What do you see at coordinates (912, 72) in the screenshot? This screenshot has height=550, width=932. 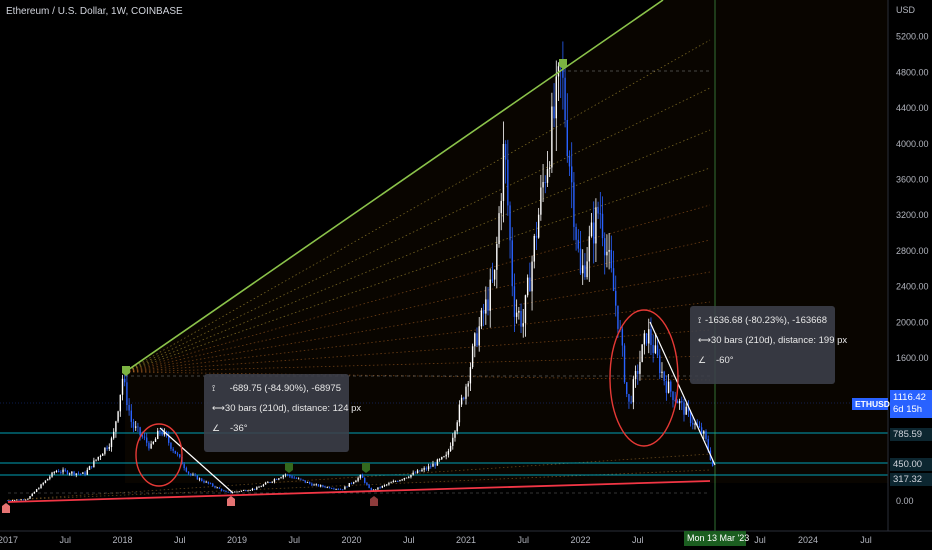 I see `price-tick-label: 4800.00` at bounding box center [912, 72].